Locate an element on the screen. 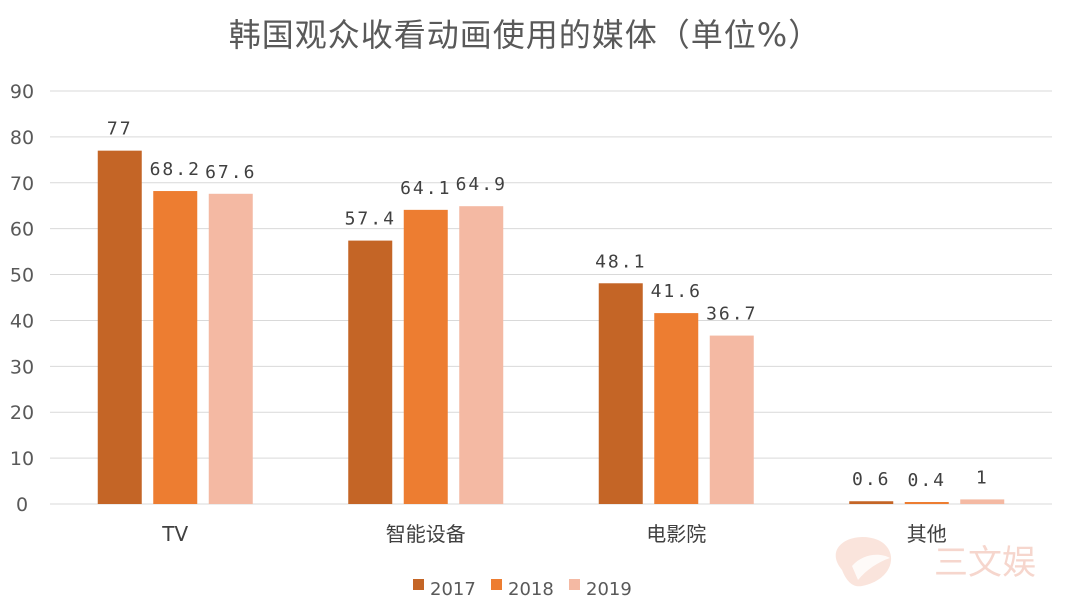 This screenshot has height=610, width=1080. y-tick-label: 80 is located at coordinates (22, 138).